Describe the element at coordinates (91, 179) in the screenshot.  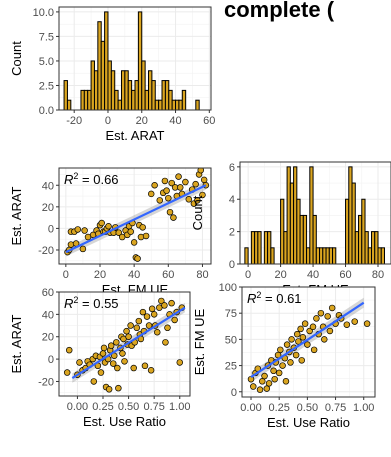
I see `r-squared-annotation: R2 = 0.66` at that location.